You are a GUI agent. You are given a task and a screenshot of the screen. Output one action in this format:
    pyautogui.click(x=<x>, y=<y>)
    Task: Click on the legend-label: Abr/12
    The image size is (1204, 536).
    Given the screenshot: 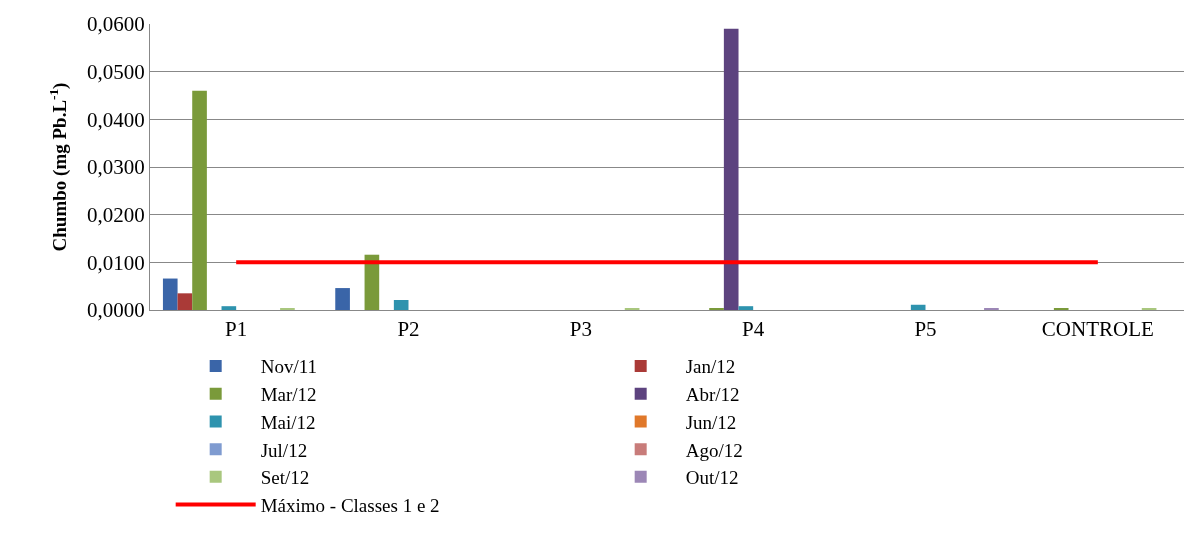 What is the action you would take?
    pyautogui.click(x=712, y=395)
    